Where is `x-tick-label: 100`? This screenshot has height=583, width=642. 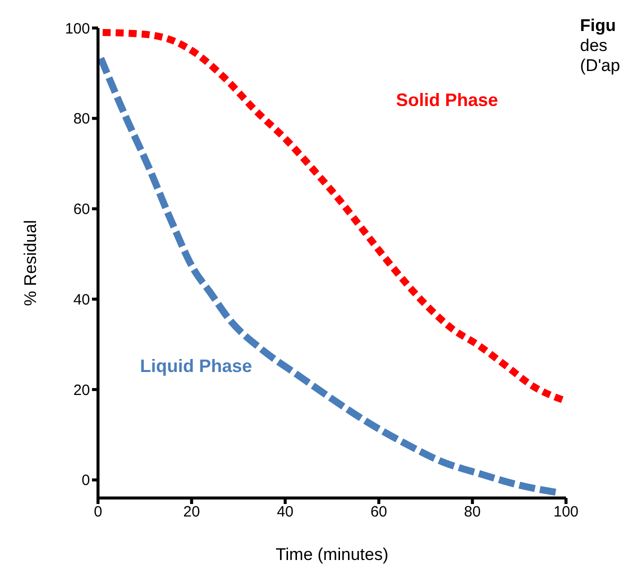
x-tick-label: 100 is located at coordinates (566, 512).